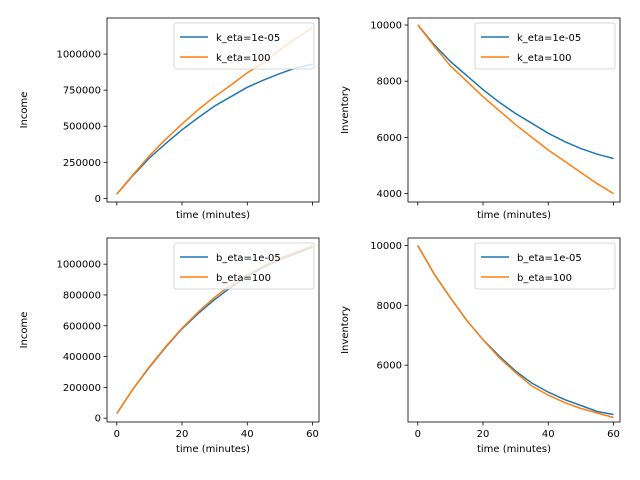  Describe the element at coordinates (82, 295) in the screenshot. I see `y-tick-label: 800000` at that location.